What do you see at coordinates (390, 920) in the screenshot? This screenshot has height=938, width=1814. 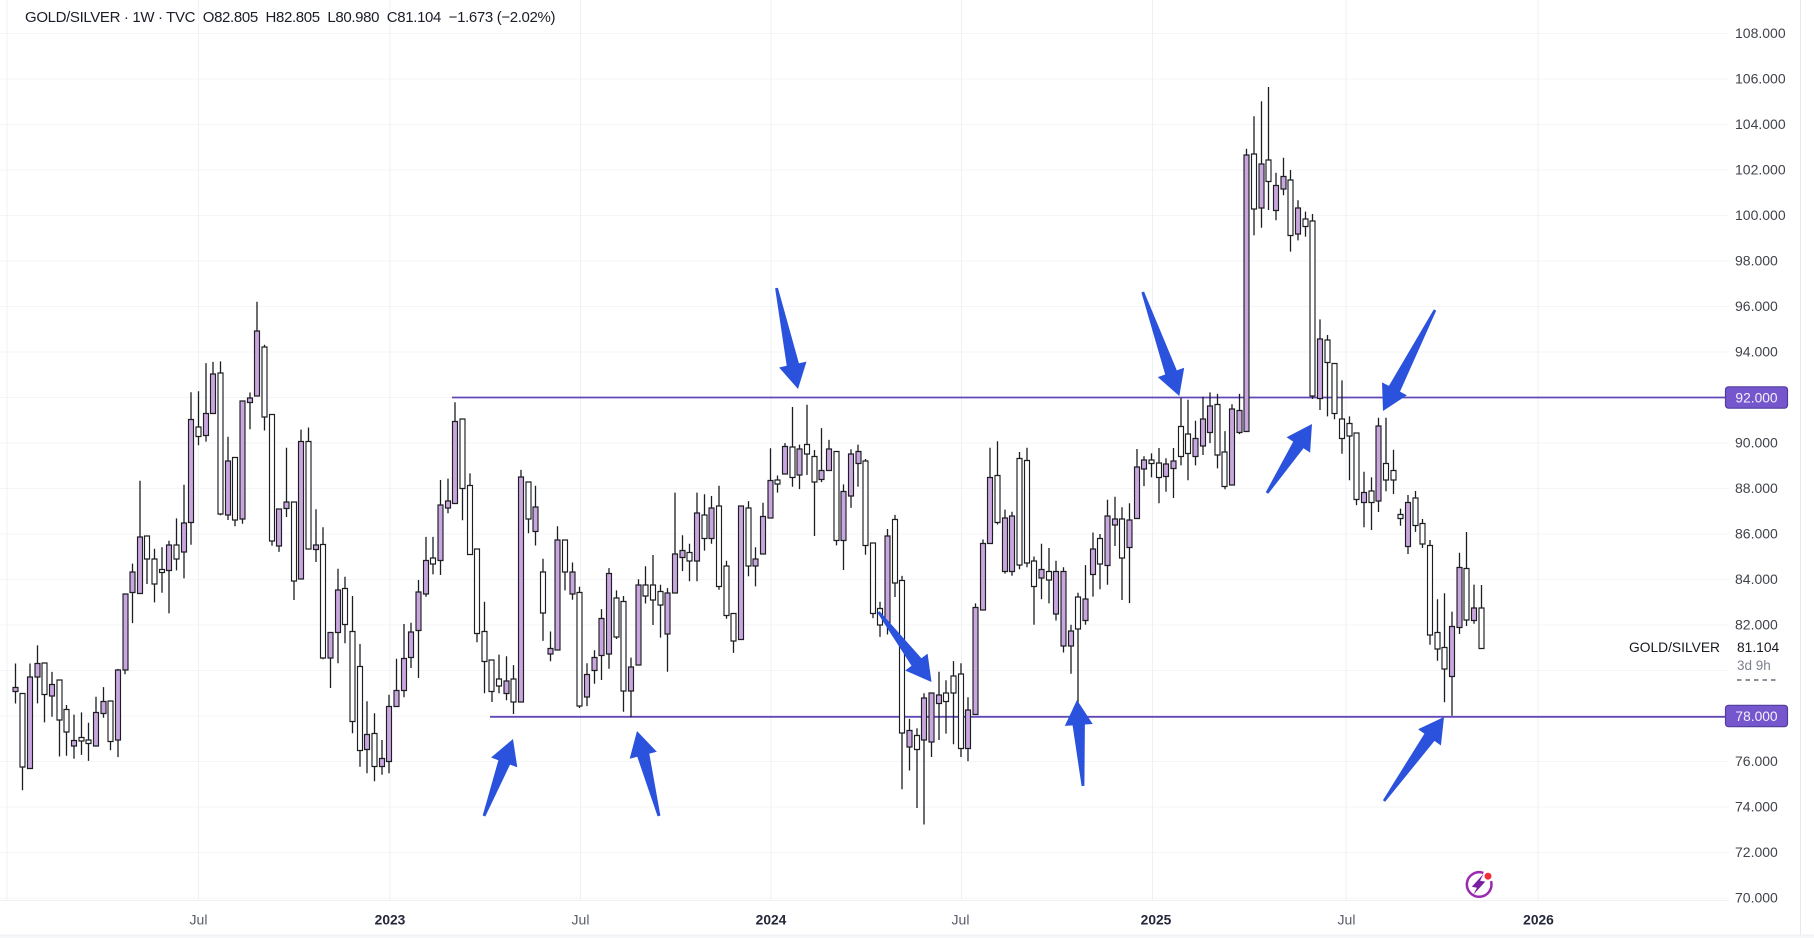 I see `svg-text: 2023` at bounding box center [390, 920].